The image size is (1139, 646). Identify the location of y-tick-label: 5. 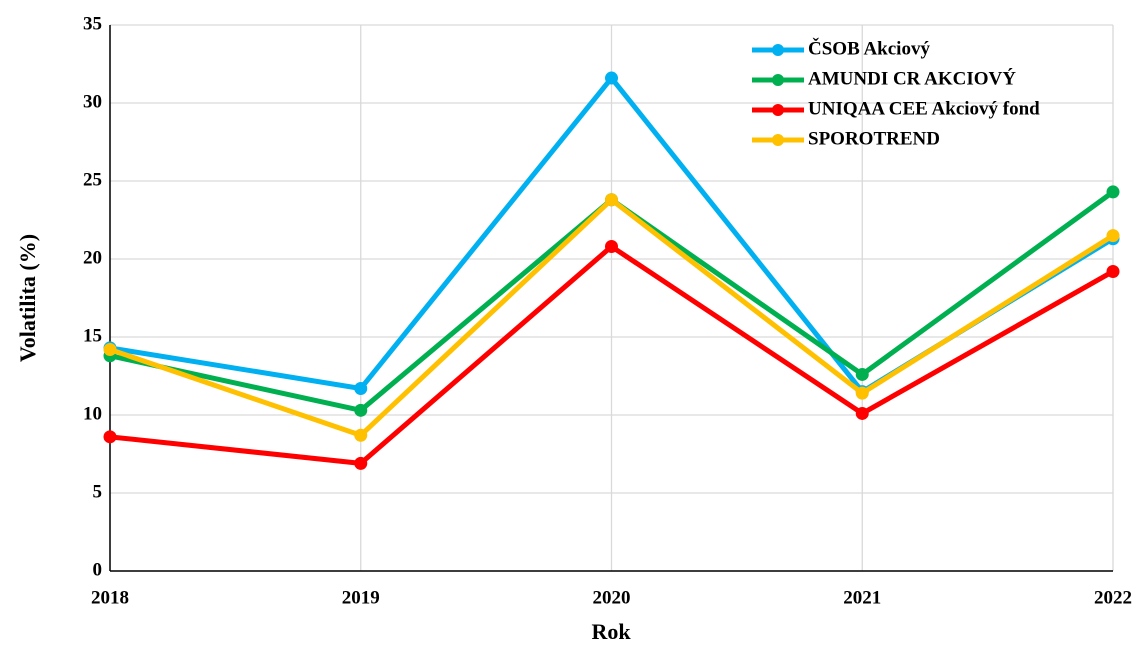
(98, 491).